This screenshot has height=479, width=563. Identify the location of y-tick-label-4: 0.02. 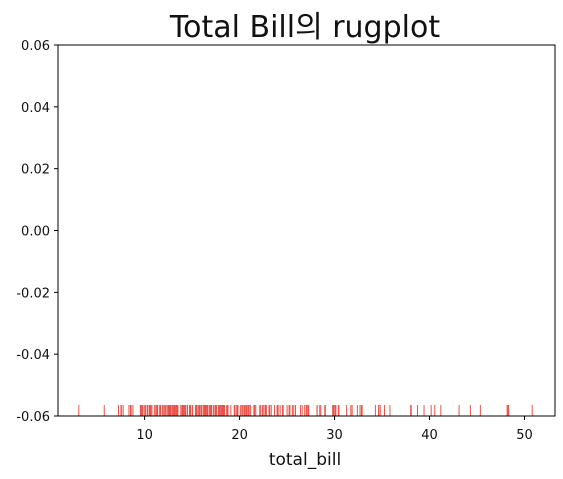
(35, 170).